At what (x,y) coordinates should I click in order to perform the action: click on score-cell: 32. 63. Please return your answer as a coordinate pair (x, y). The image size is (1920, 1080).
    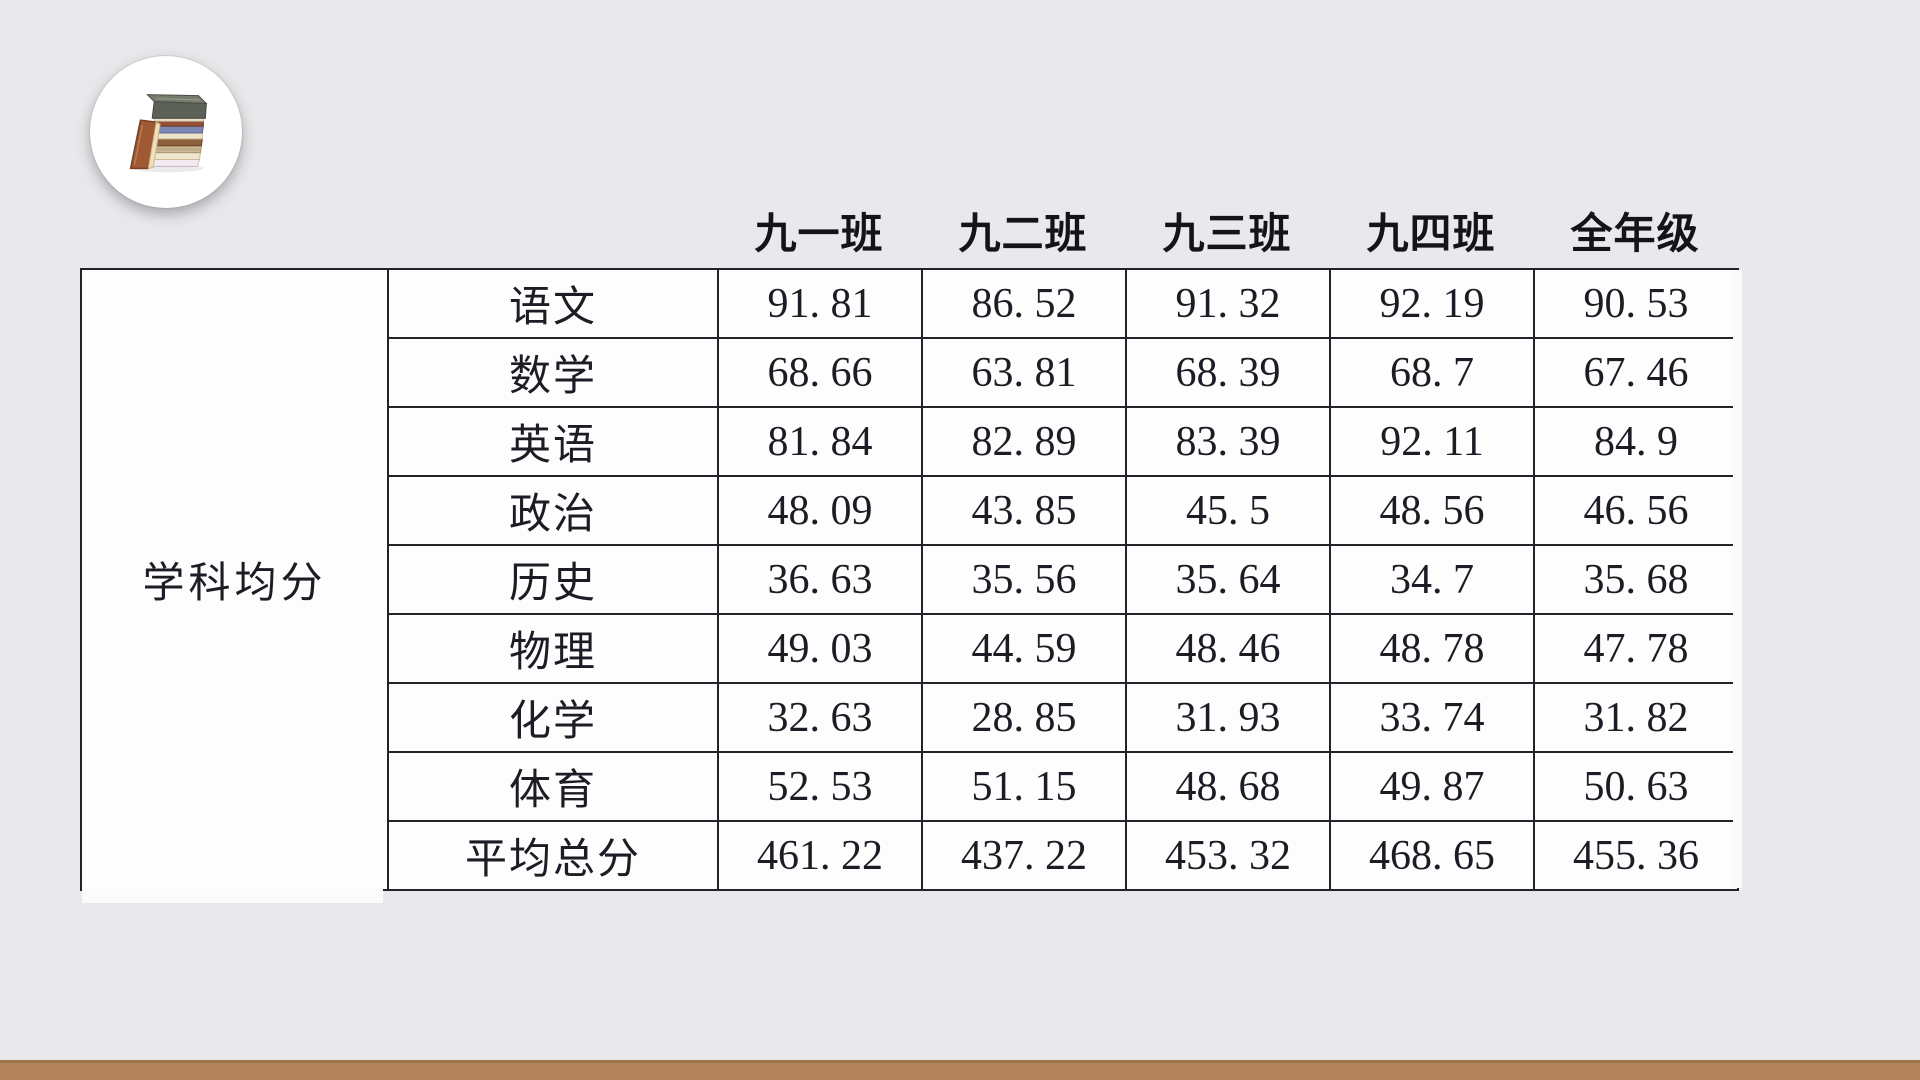
    Looking at the image, I should click on (820, 717).